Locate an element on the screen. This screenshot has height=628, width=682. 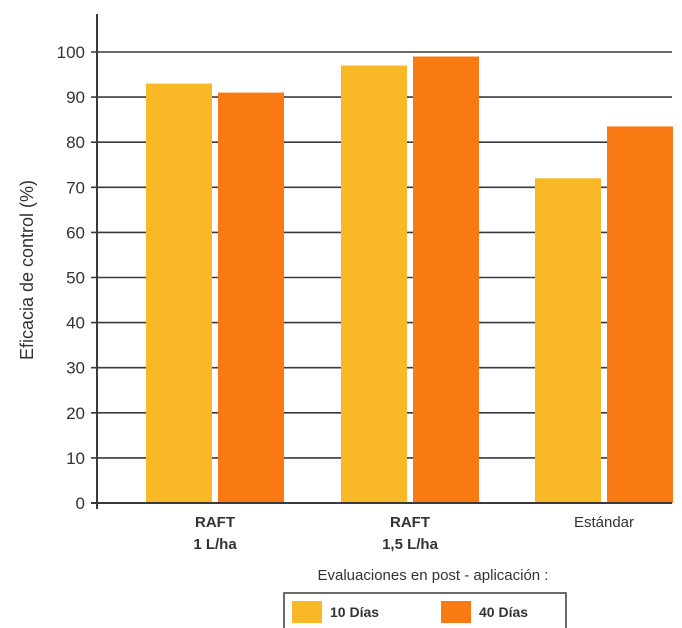
y-tick-label: 70 is located at coordinates (75, 187).